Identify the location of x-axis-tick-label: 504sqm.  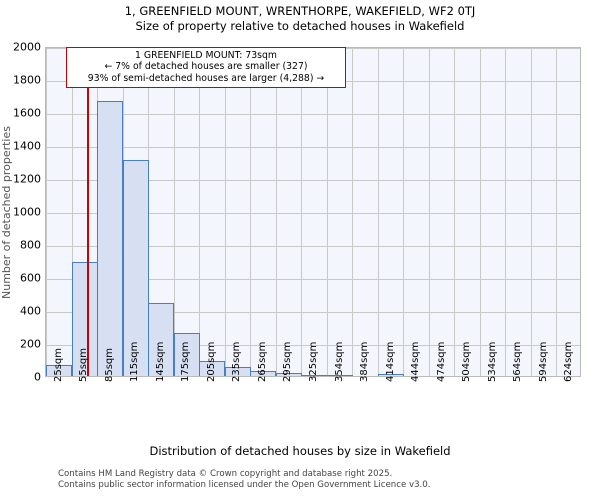
(468, 367).